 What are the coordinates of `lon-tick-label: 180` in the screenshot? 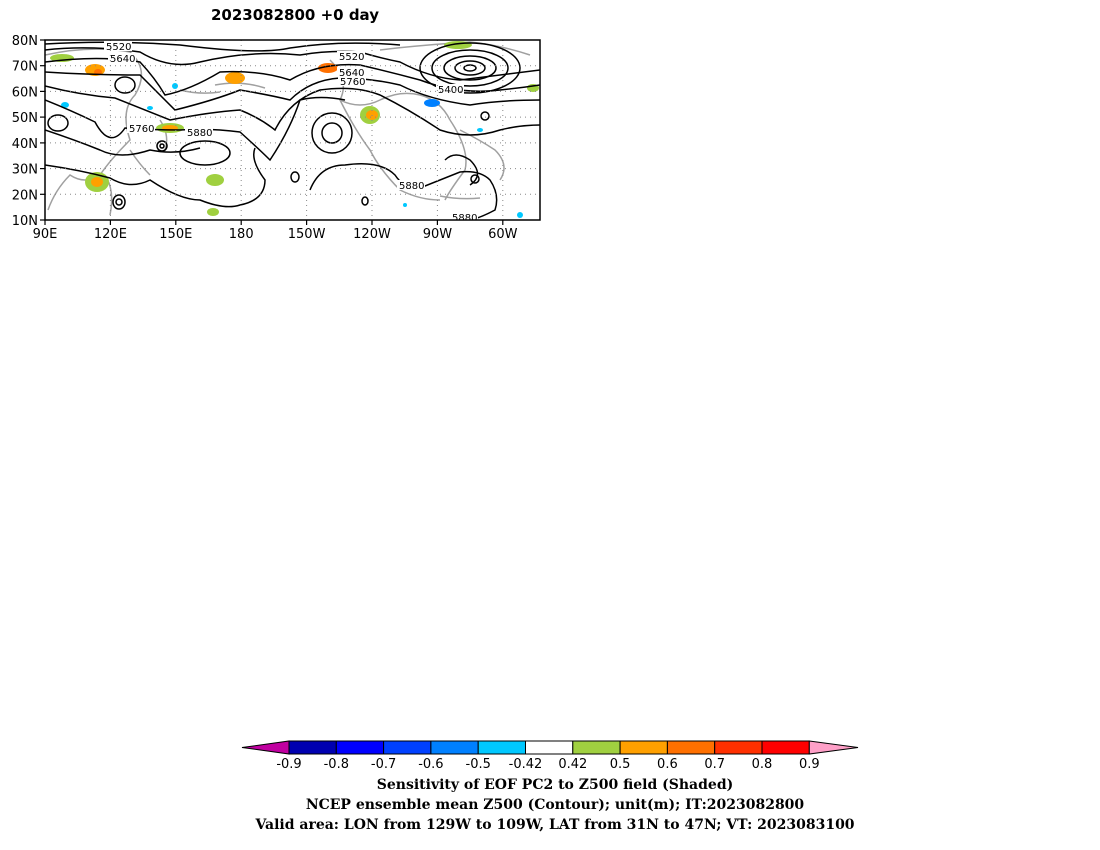 It's located at (241, 234).